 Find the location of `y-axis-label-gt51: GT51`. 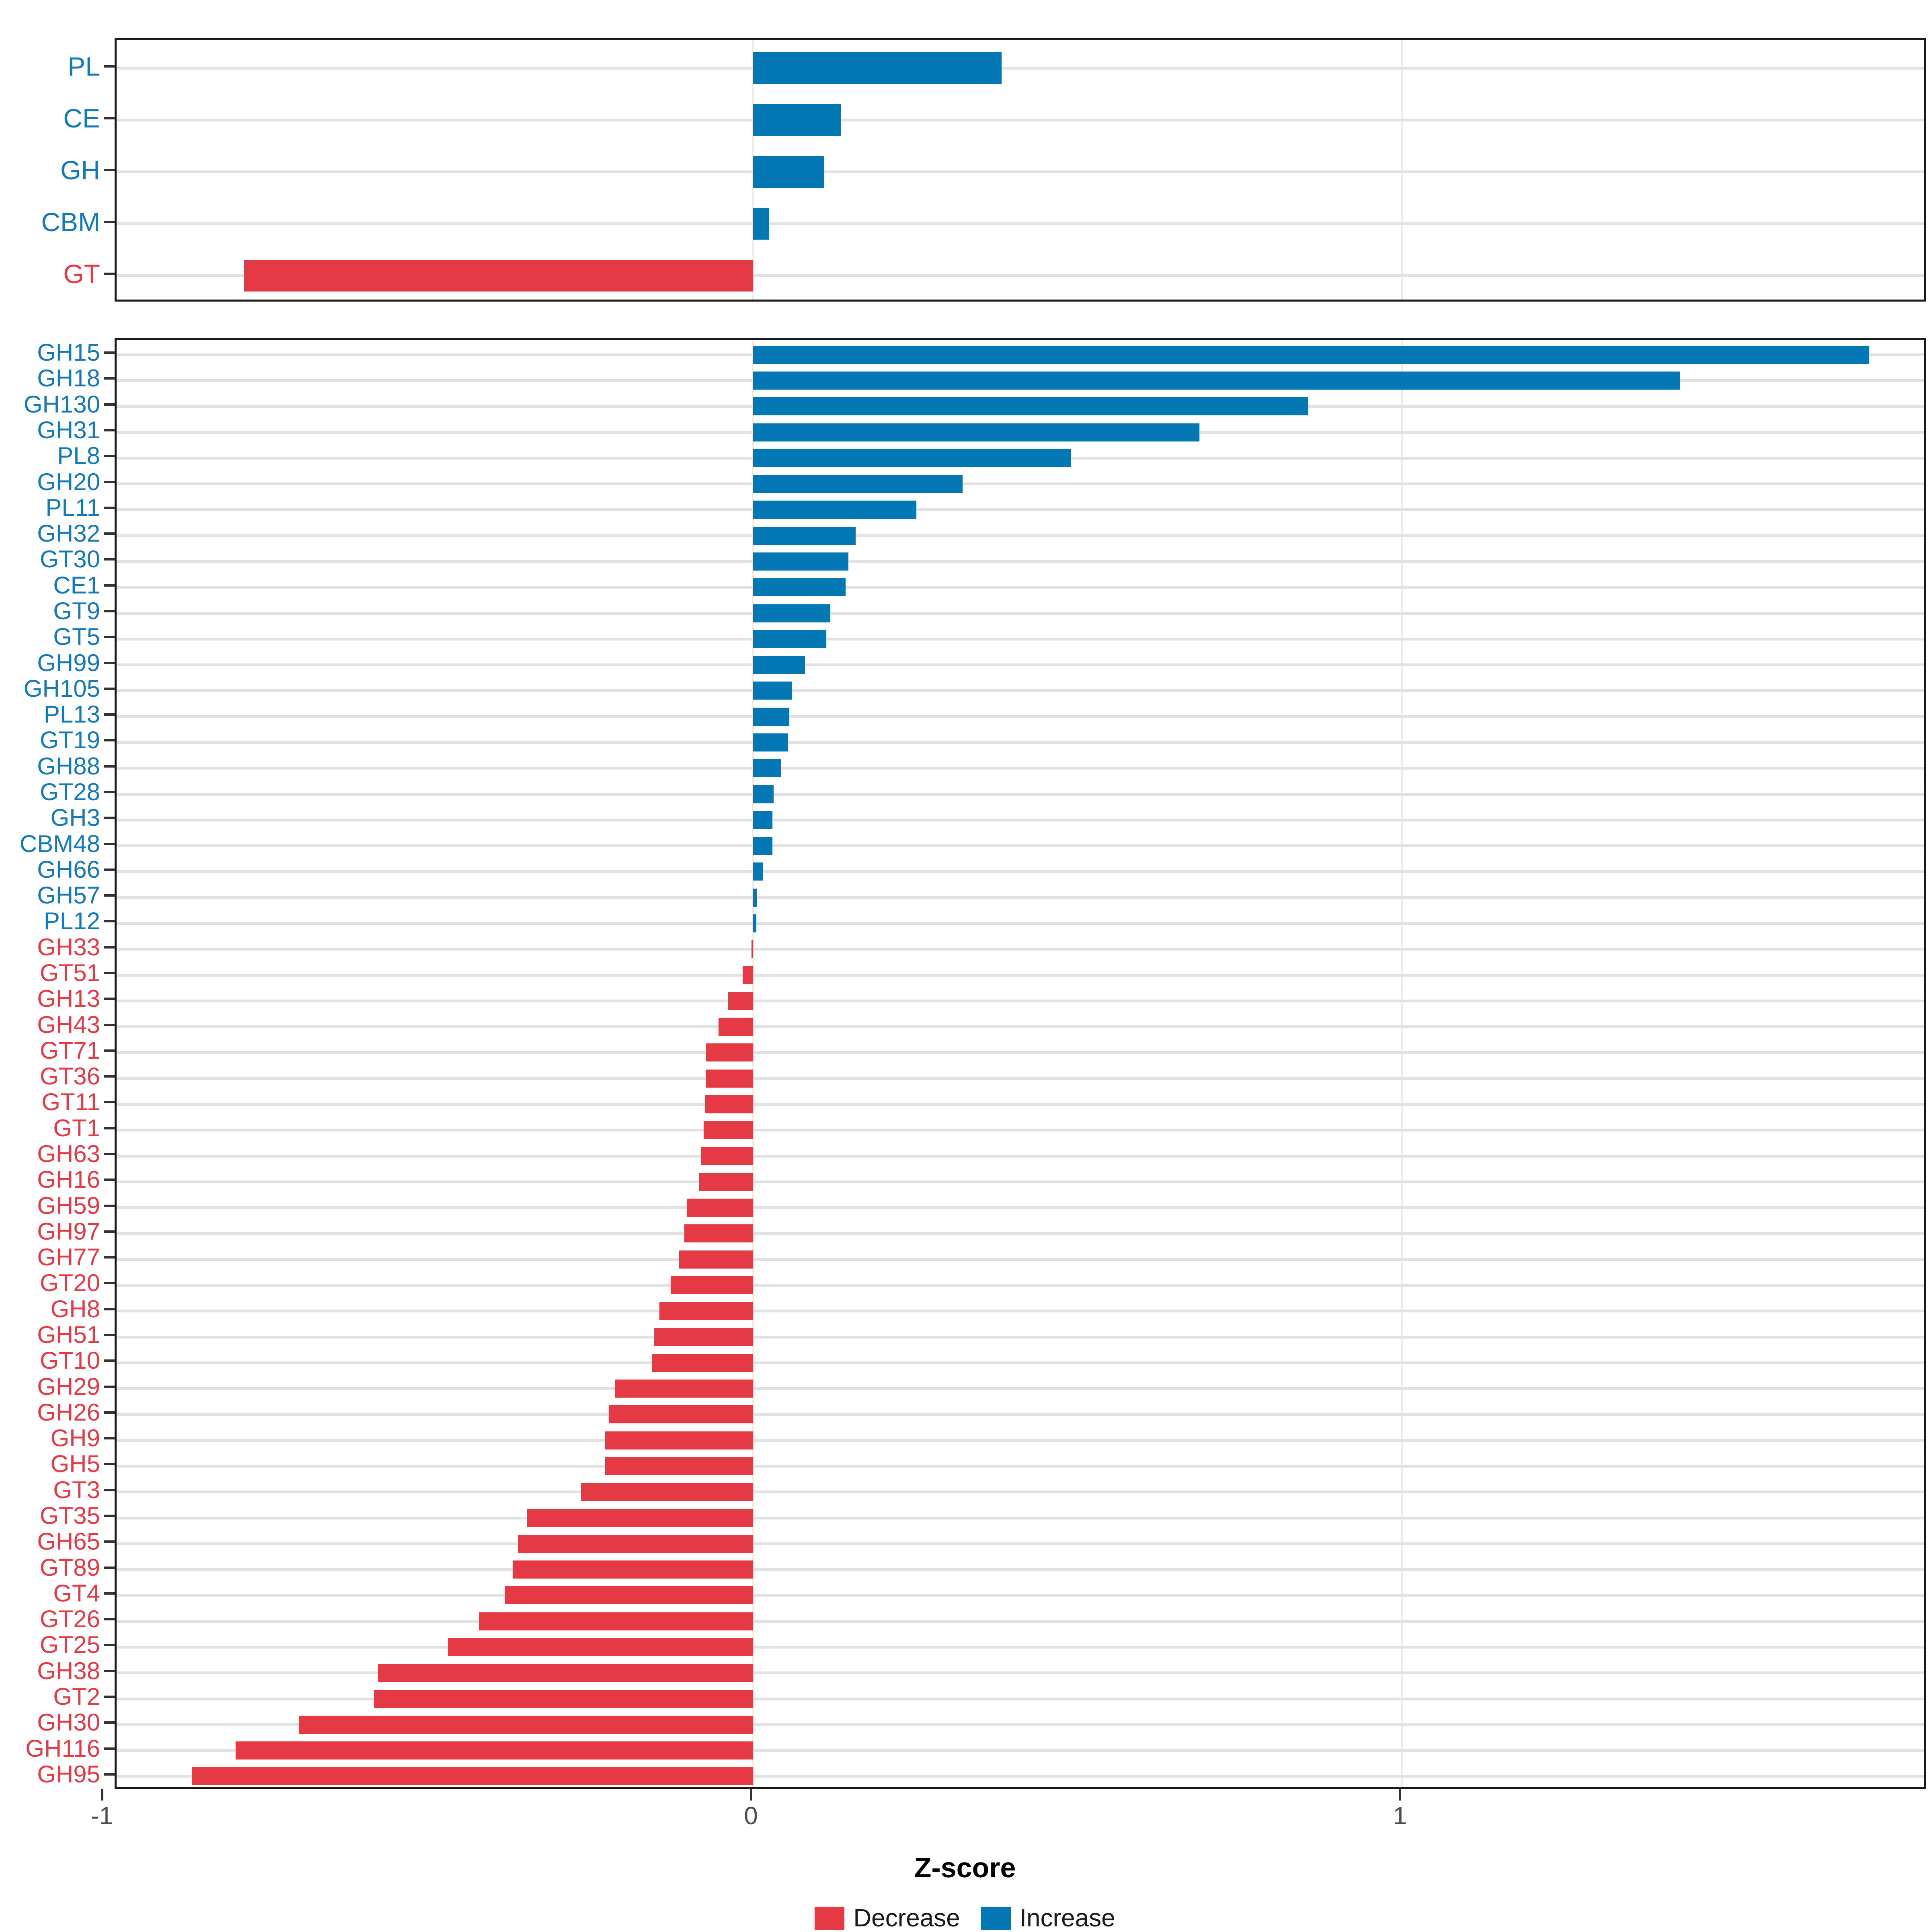

y-axis-label-gt51: GT51 is located at coordinates (69, 972).